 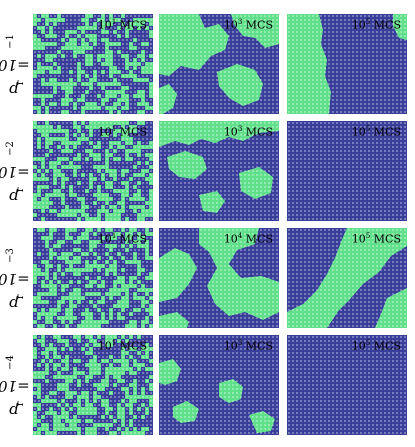 What do you see at coordinates (93, 64) in the screenshot?
I see `panel-r0-c0: 101 MCS` at bounding box center [93, 64].